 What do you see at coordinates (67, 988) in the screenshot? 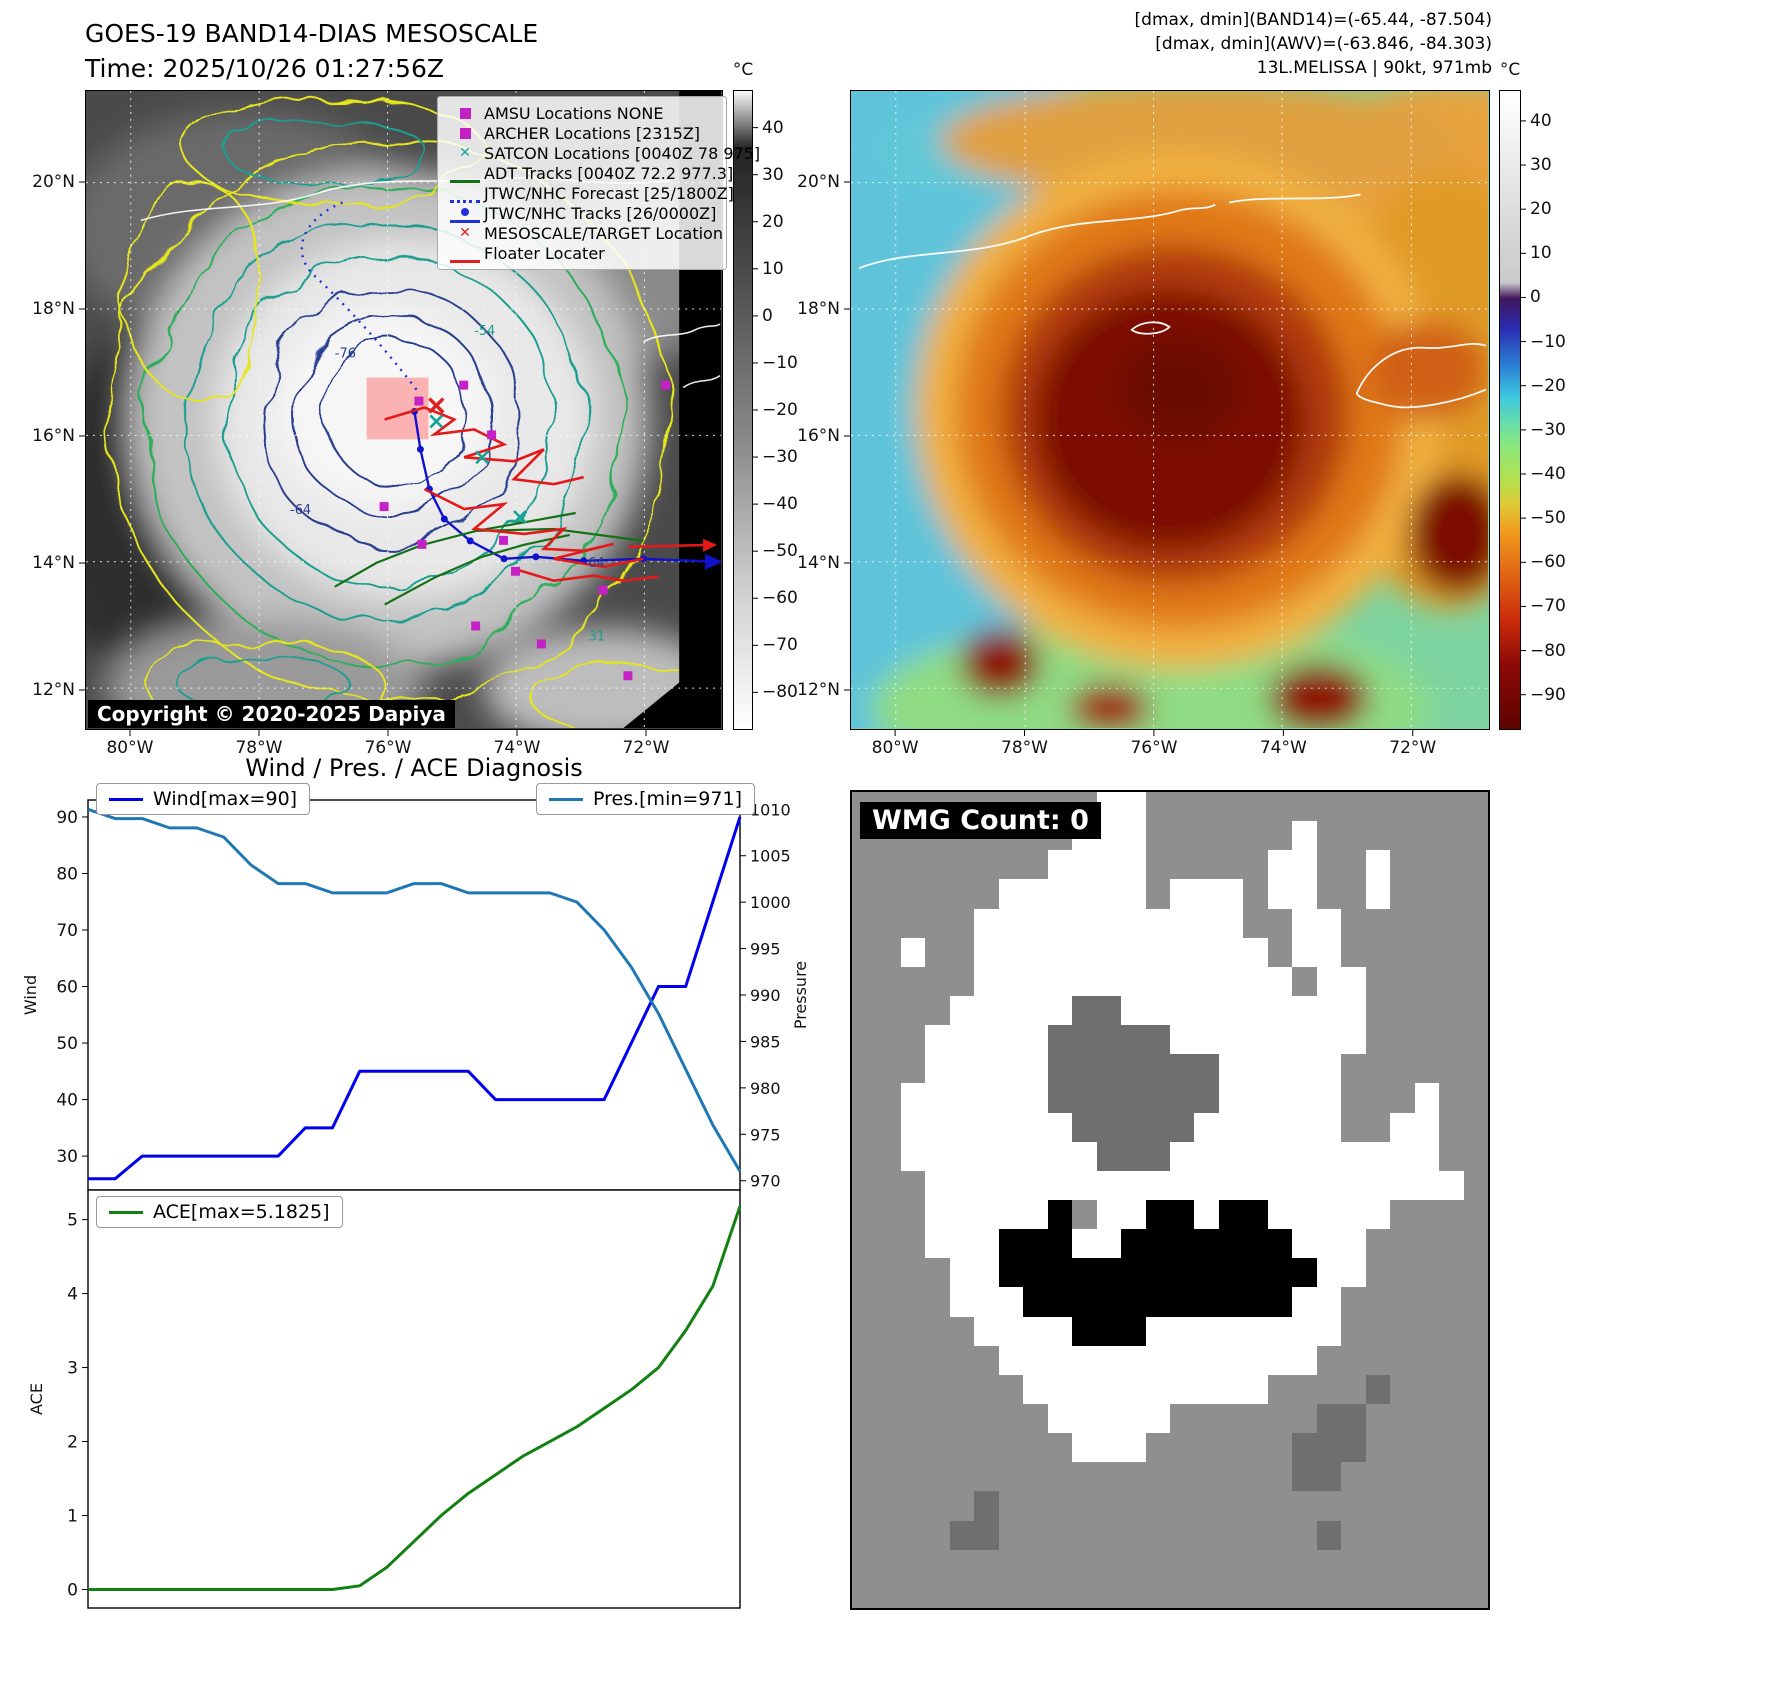
I see `chart-text: 60` at bounding box center [67, 988].